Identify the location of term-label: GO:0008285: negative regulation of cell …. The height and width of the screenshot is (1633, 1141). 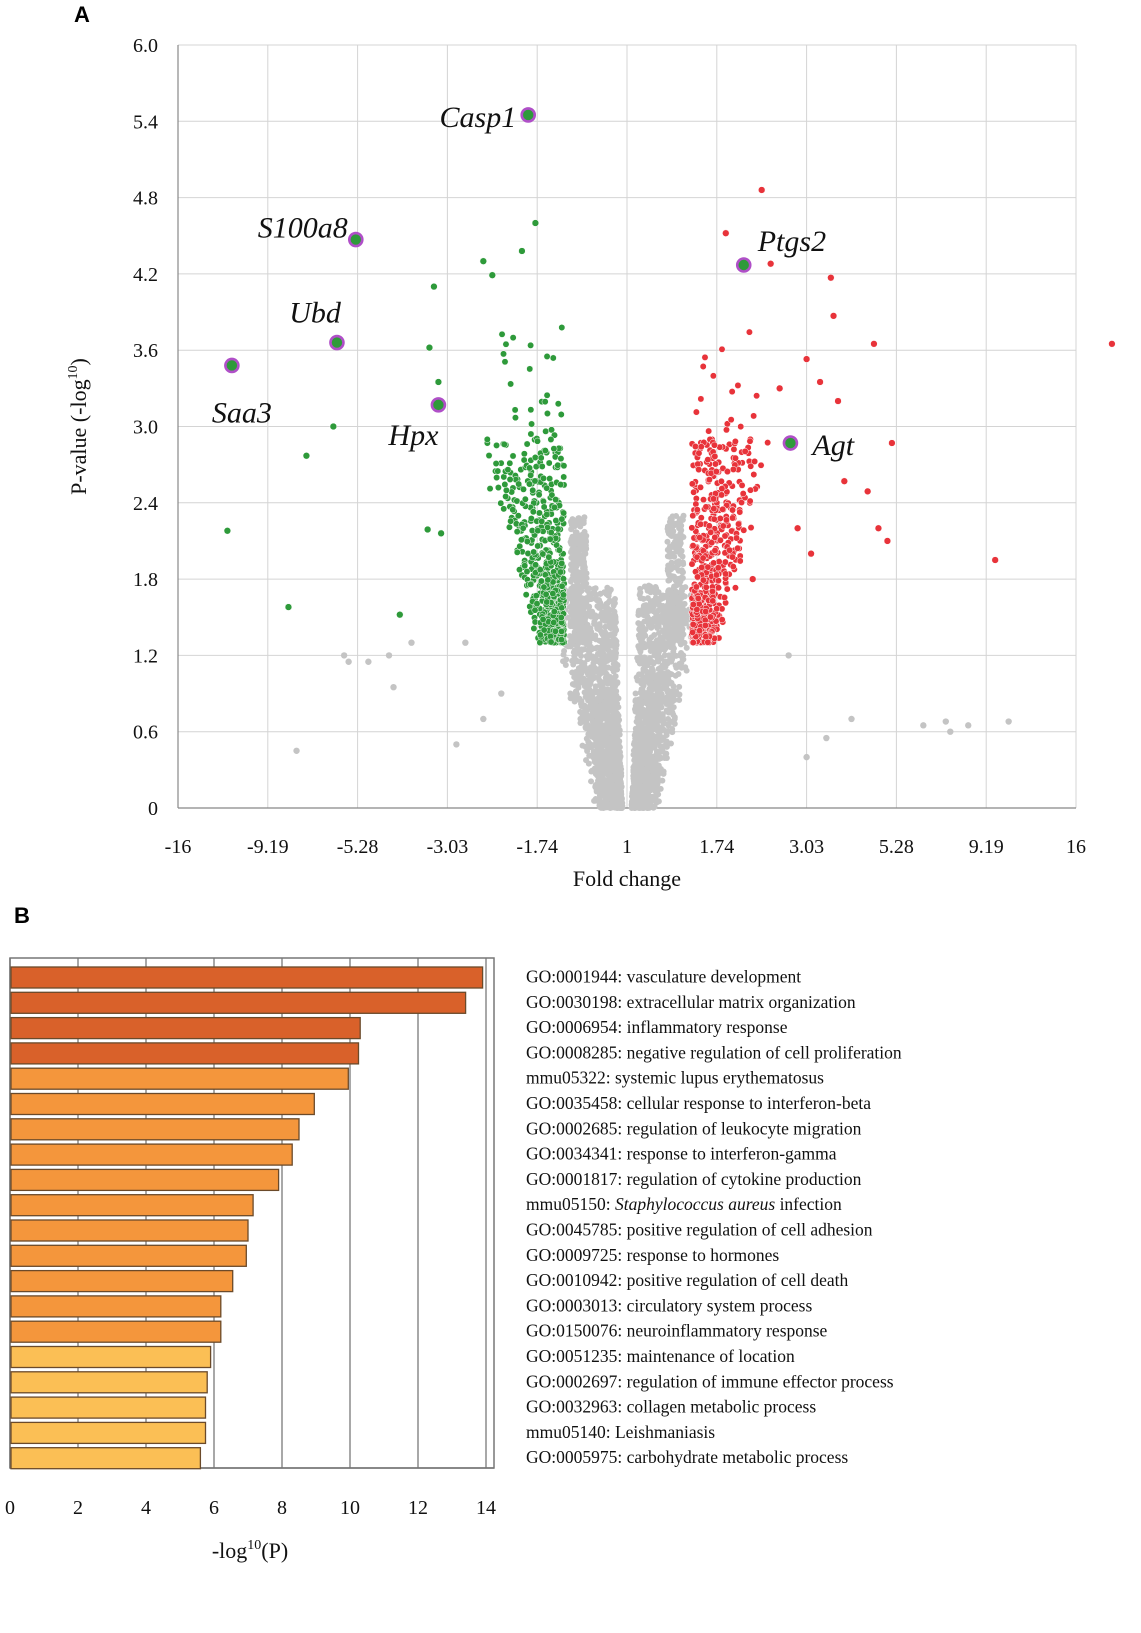
(714, 1052).